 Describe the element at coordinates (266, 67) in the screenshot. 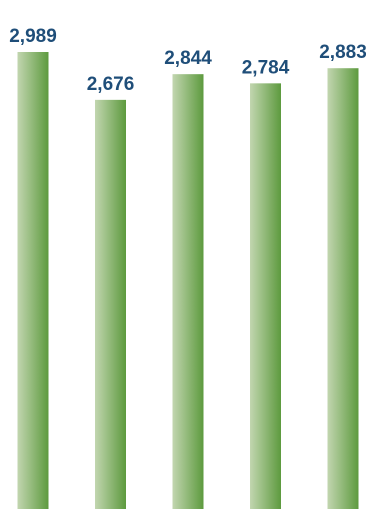

I see `data-label-4: 2,784` at that location.